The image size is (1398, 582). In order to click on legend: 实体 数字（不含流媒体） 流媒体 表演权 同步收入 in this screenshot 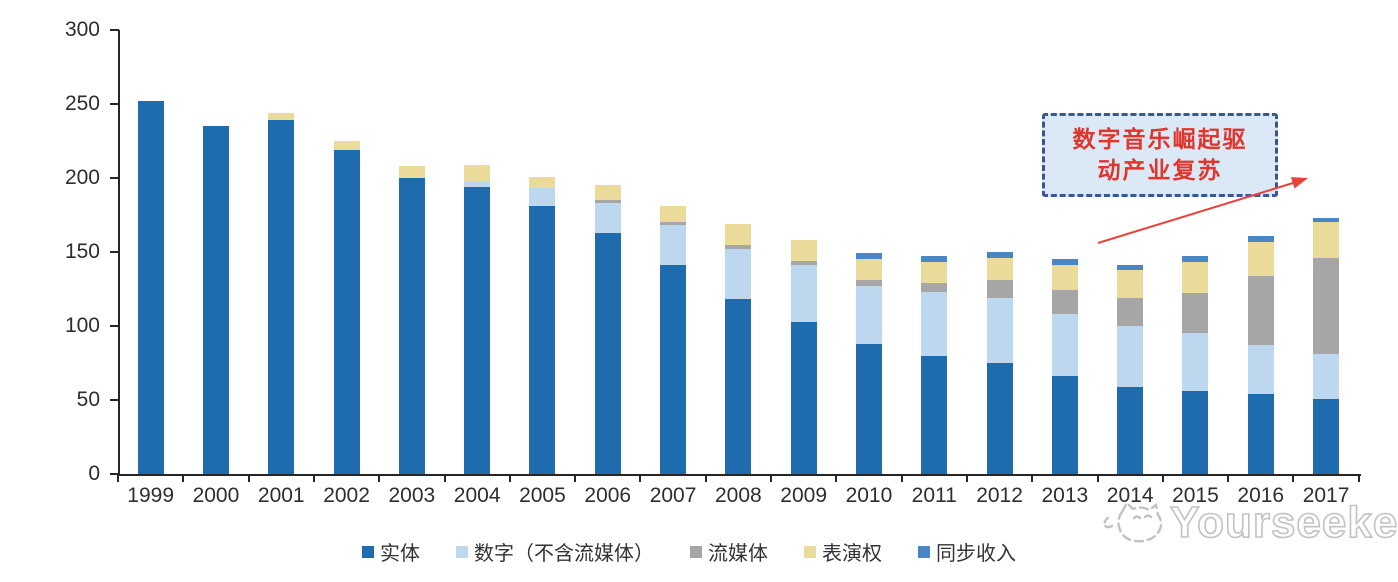, I will do `click(689, 551)`.